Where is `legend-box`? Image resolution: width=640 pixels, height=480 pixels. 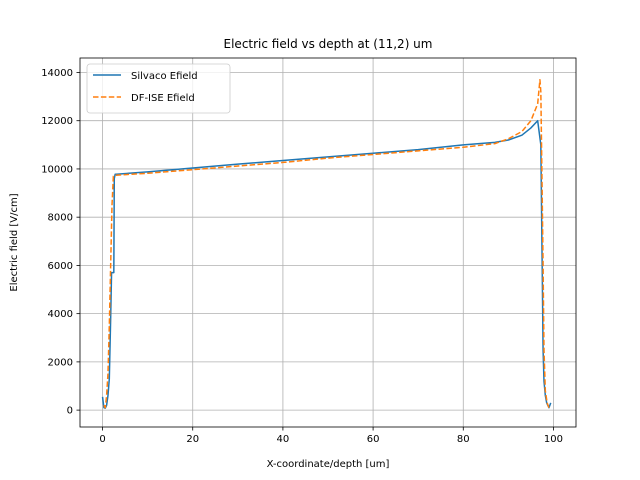 legend-box is located at coordinates (158, 88).